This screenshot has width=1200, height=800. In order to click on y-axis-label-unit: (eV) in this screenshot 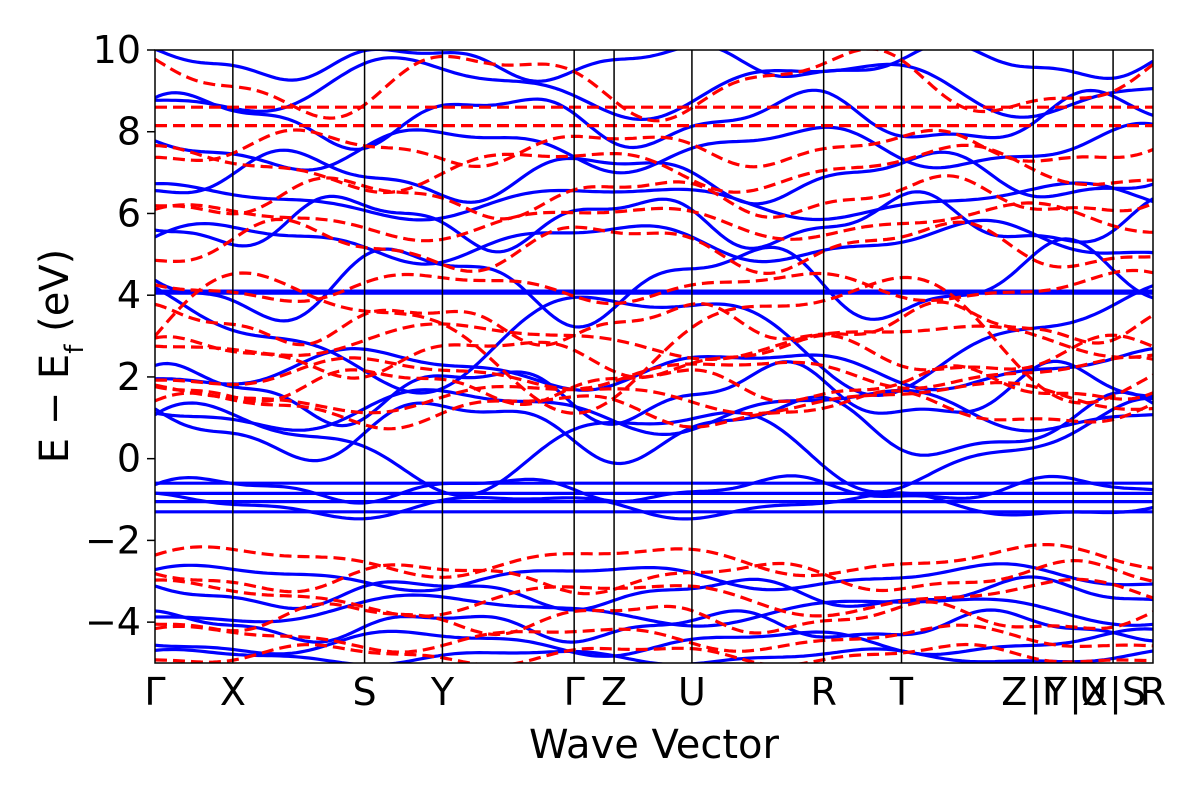, I will do `click(55, 297)`.